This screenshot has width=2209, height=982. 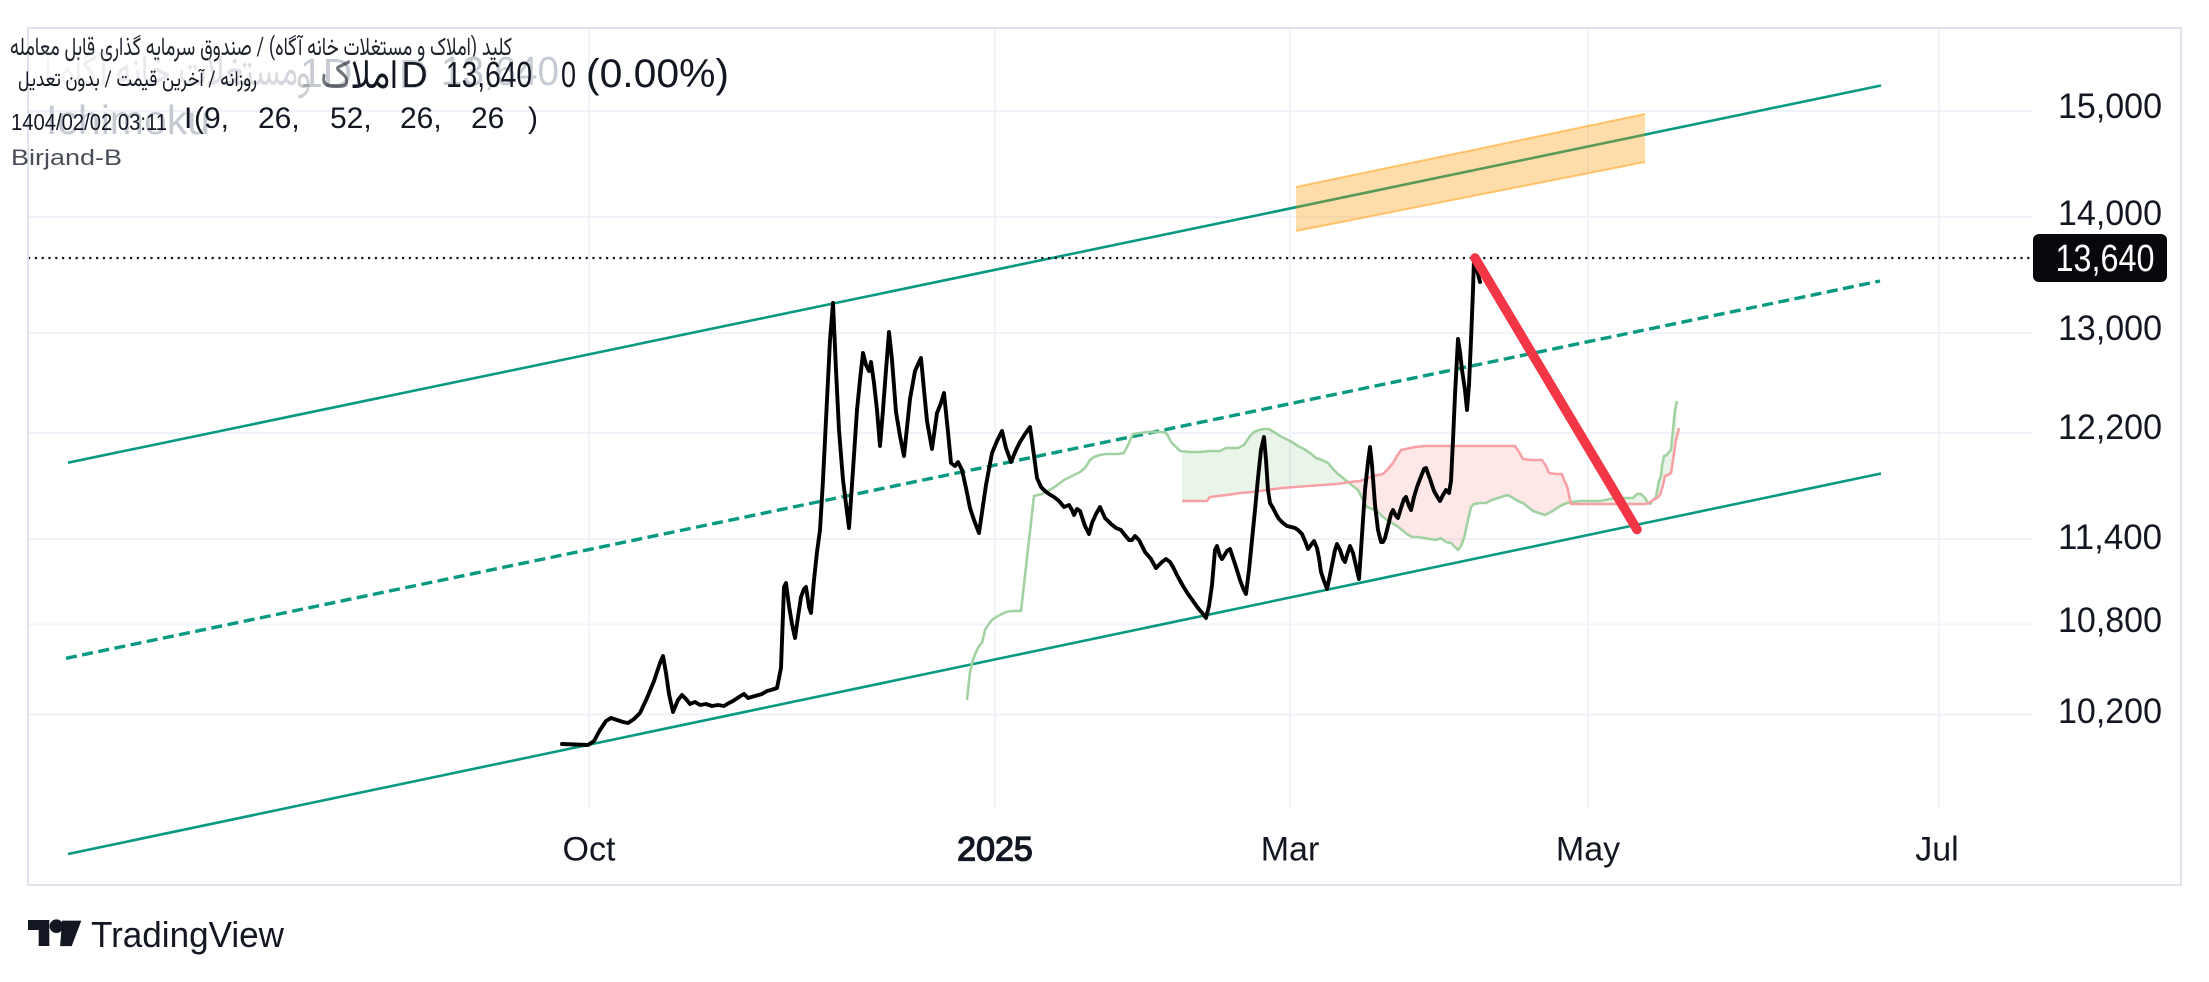 I want to click on svg-text: 13,000, so click(x=2110, y=328).